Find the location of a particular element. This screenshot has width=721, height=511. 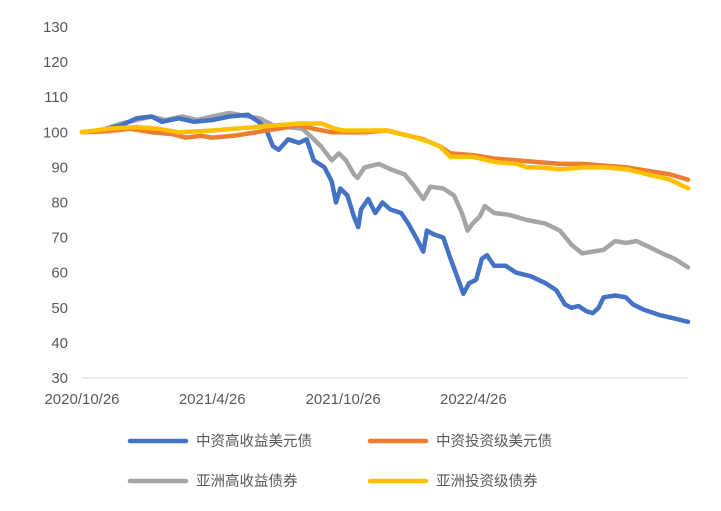

y-tick-label: 70 is located at coordinates (59, 238).